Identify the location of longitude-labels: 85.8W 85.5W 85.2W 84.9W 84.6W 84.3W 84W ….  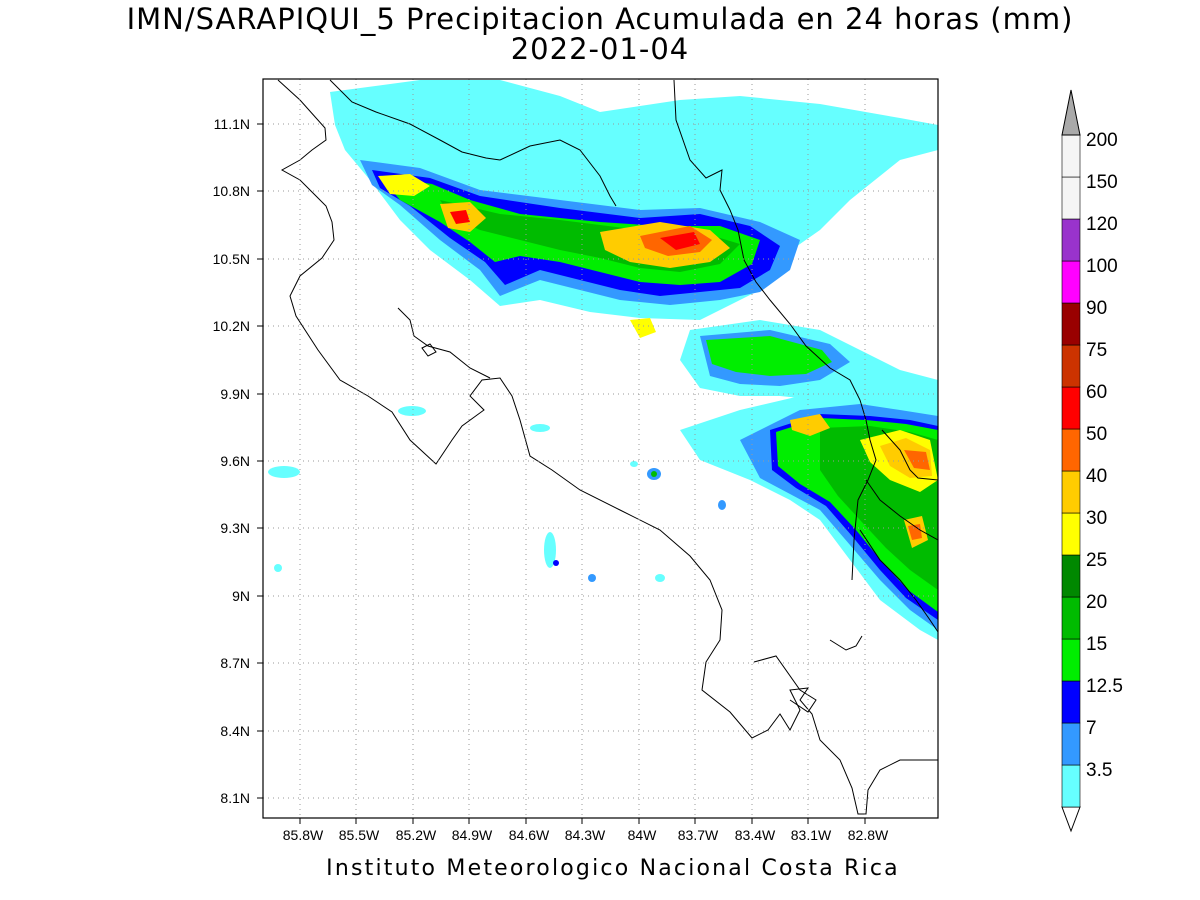
(586, 835).